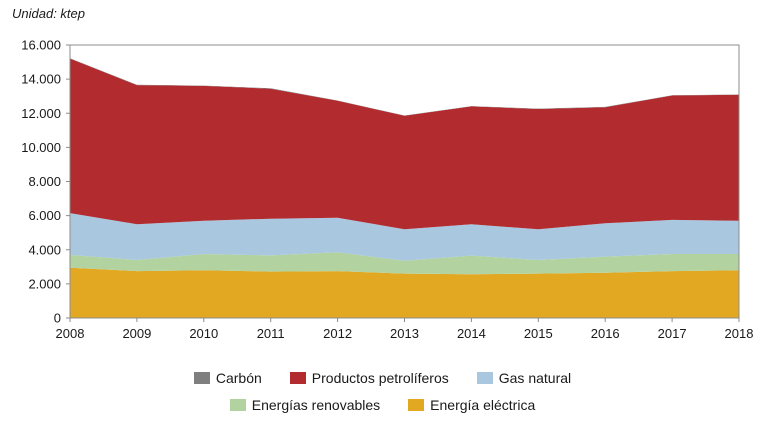 This screenshot has height=421, width=765. Describe the element at coordinates (404, 333) in the screenshot. I see `x-tick-label: 2013` at that location.